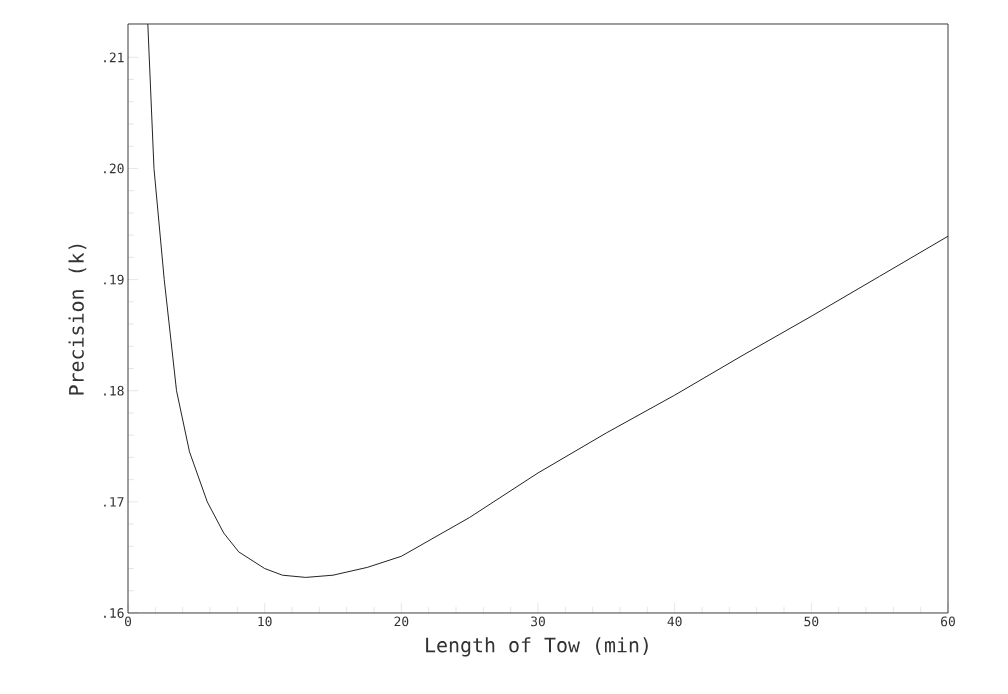 The width and height of the screenshot is (1008, 694). What do you see at coordinates (114, 279) in the screenshot?
I see `y-tick-label: .19` at bounding box center [114, 279].